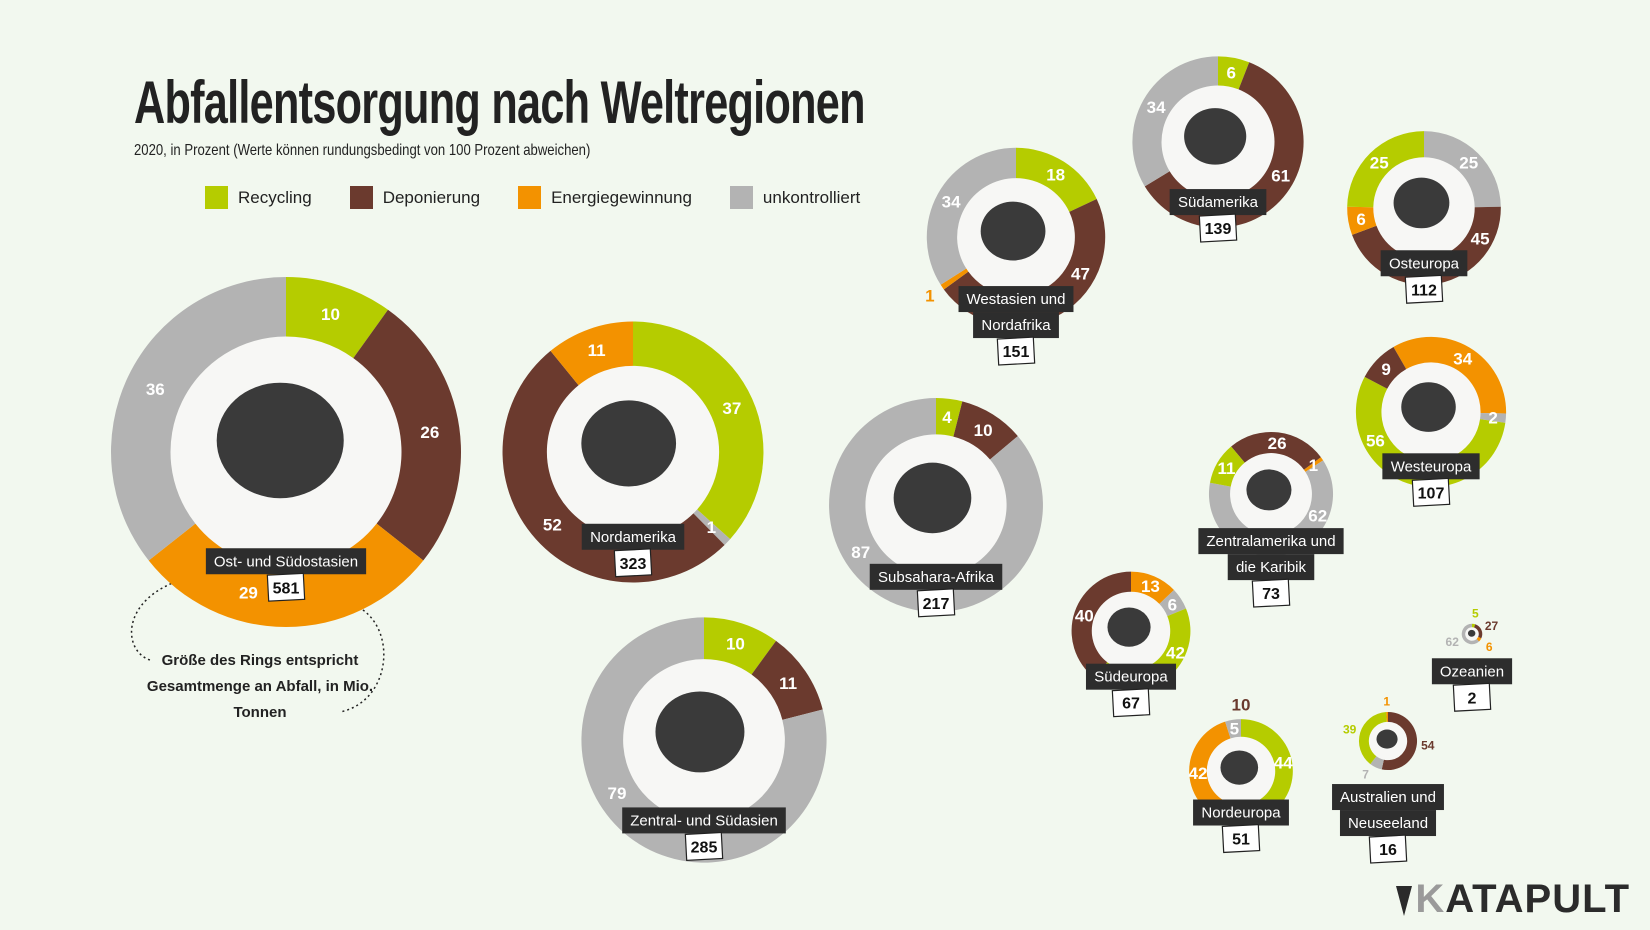 This screenshot has width=1650, height=930. What do you see at coordinates (1472, 671) in the screenshot?
I see `region-name: Ozeanien` at bounding box center [1472, 671].